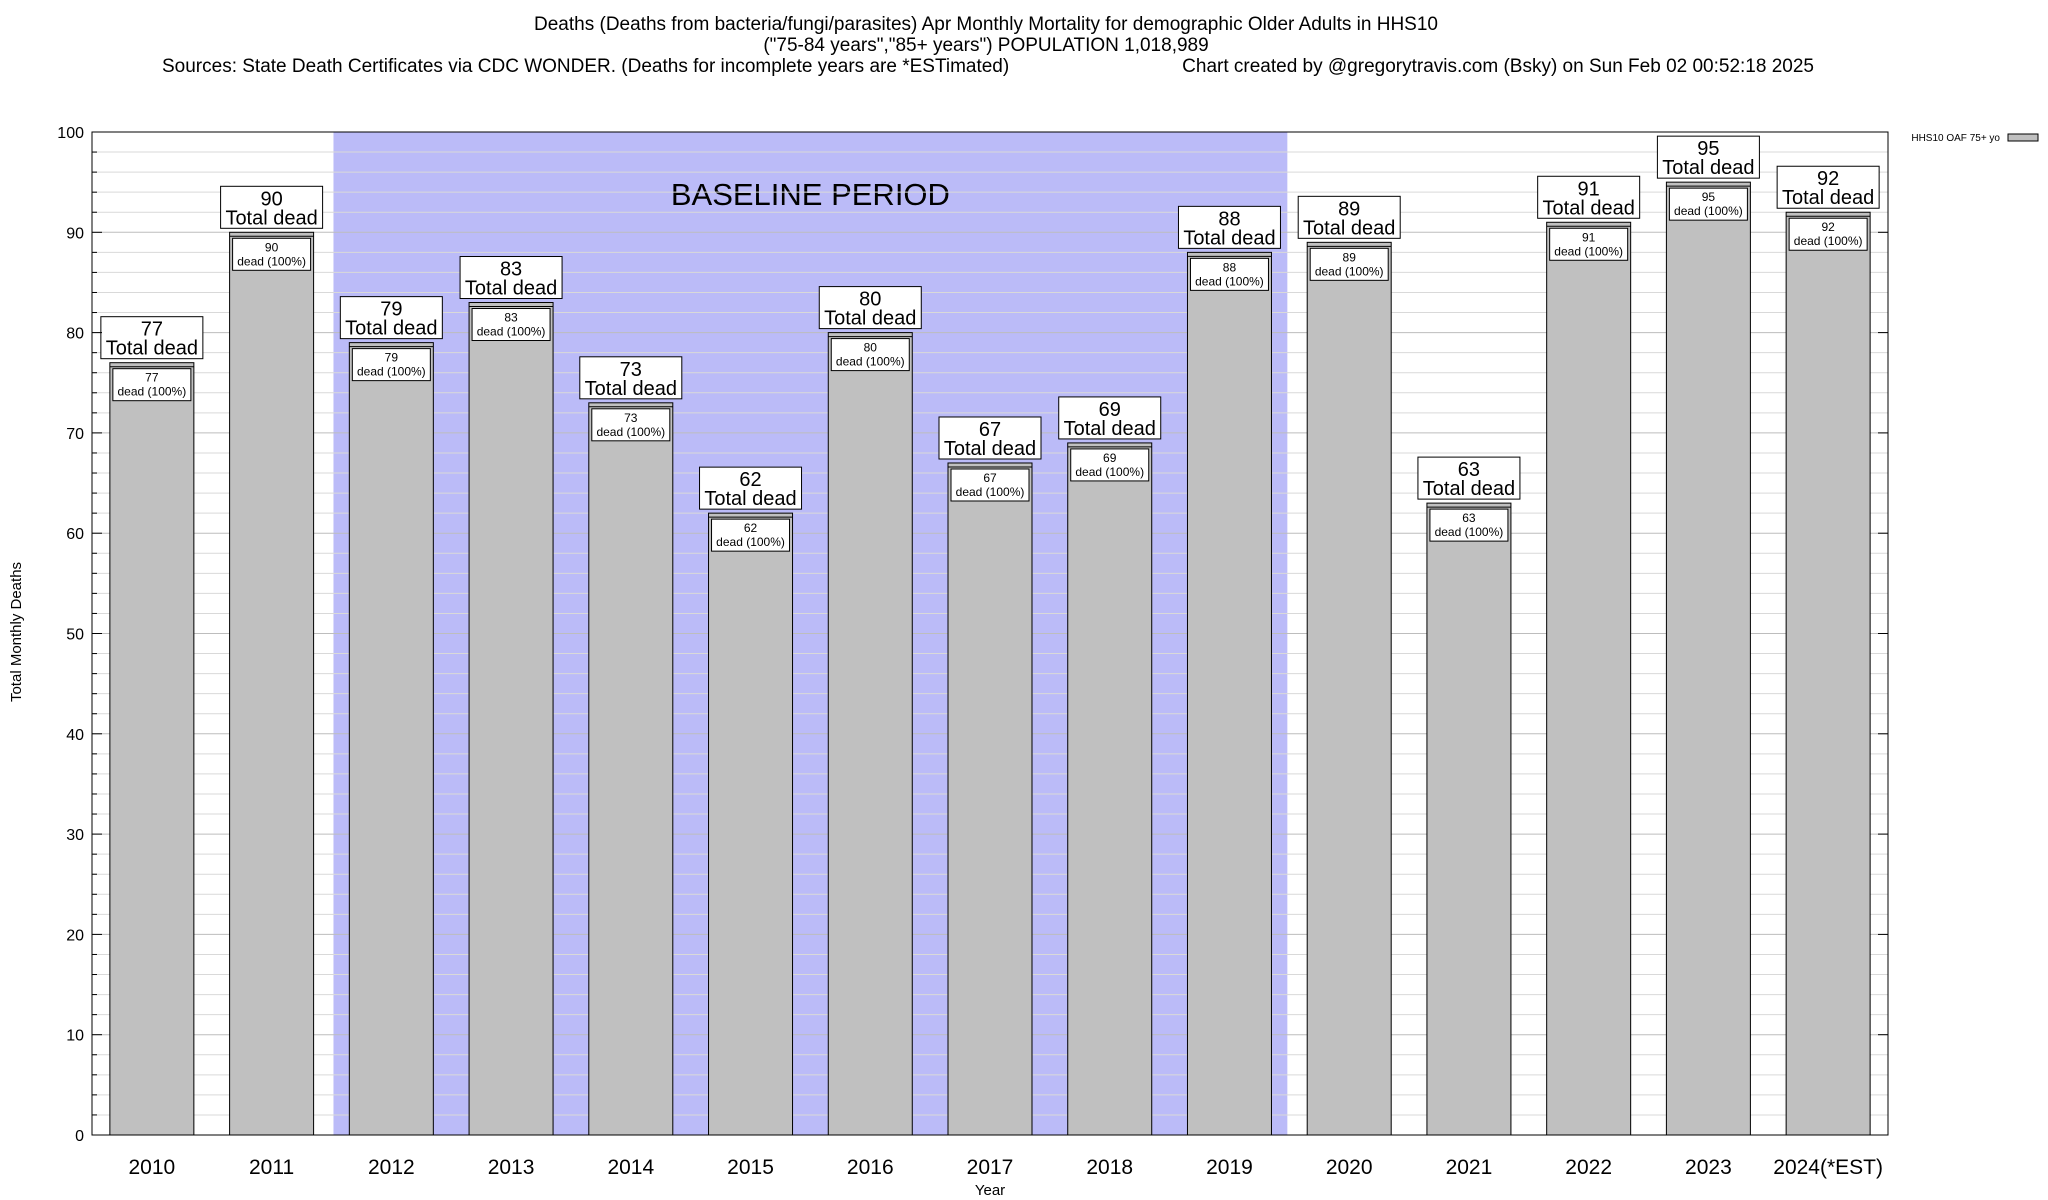  Describe the element at coordinates (271, 1167) in the screenshot. I see `x-tick-label: 2011` at that location.